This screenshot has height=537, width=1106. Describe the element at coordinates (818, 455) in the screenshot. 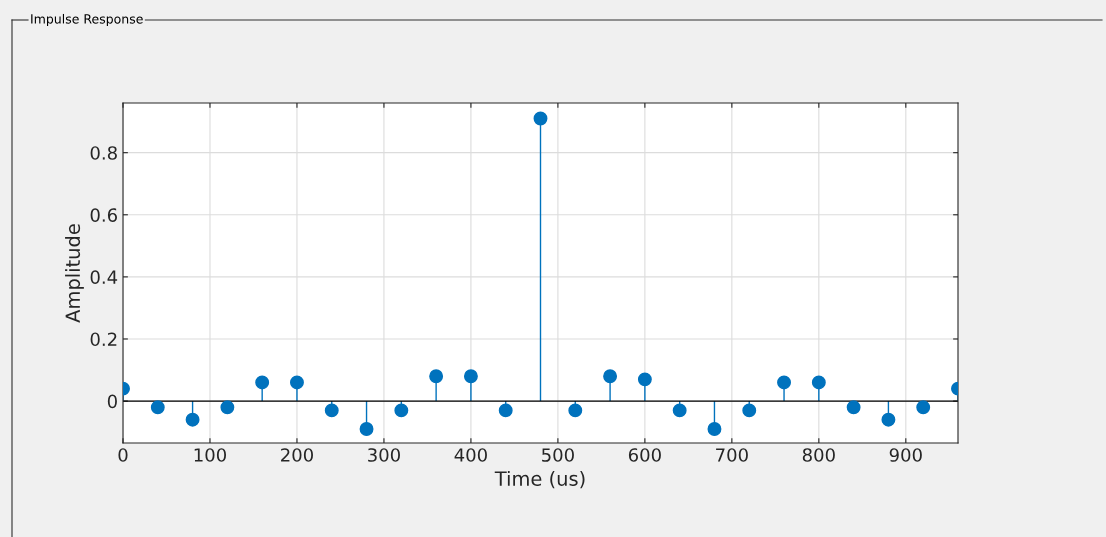

I see `x-tick-label: 800` at that location.